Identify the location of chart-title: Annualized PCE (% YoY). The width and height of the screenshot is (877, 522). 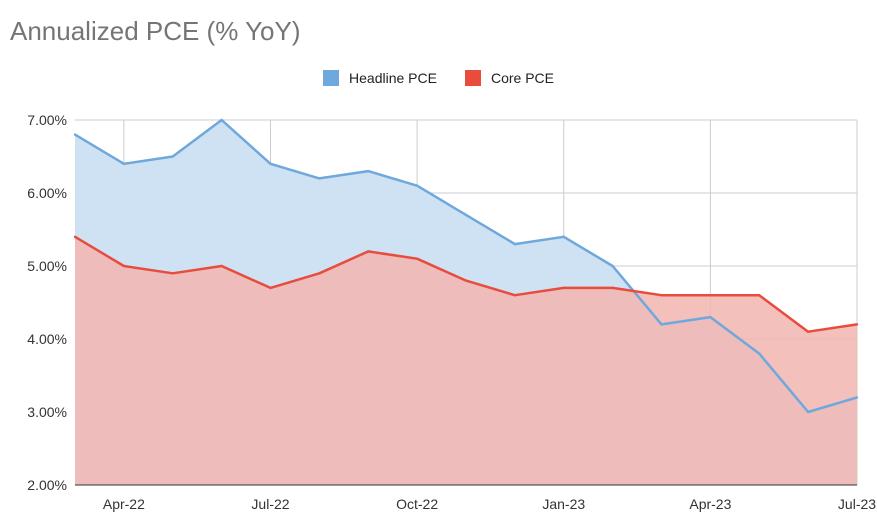
(155, 31).